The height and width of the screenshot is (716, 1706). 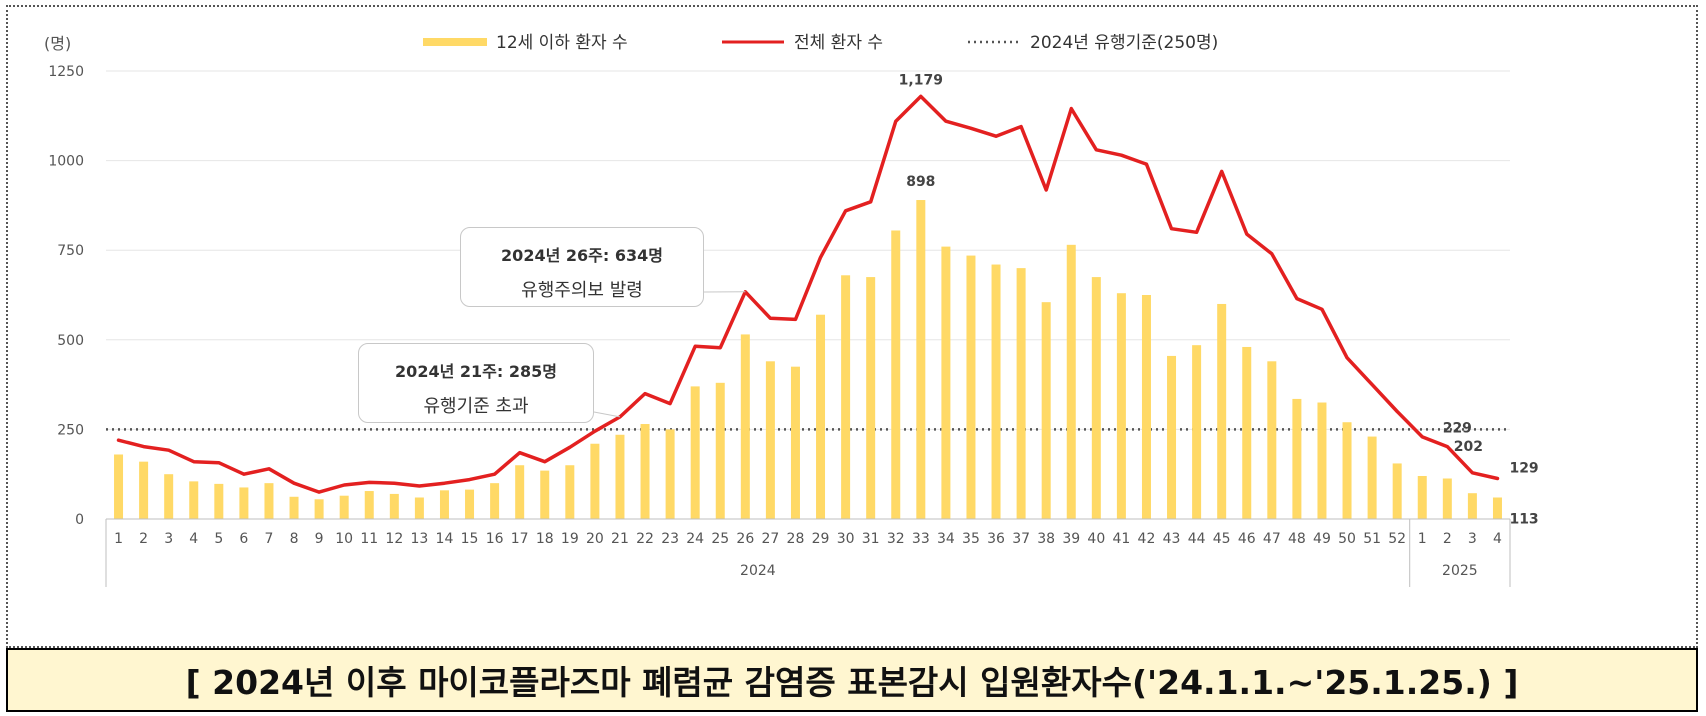 What do you see at coordinates (1468, 447) in the screenshot?
I see `data-label: 202` at bounding box center [1468, 447].